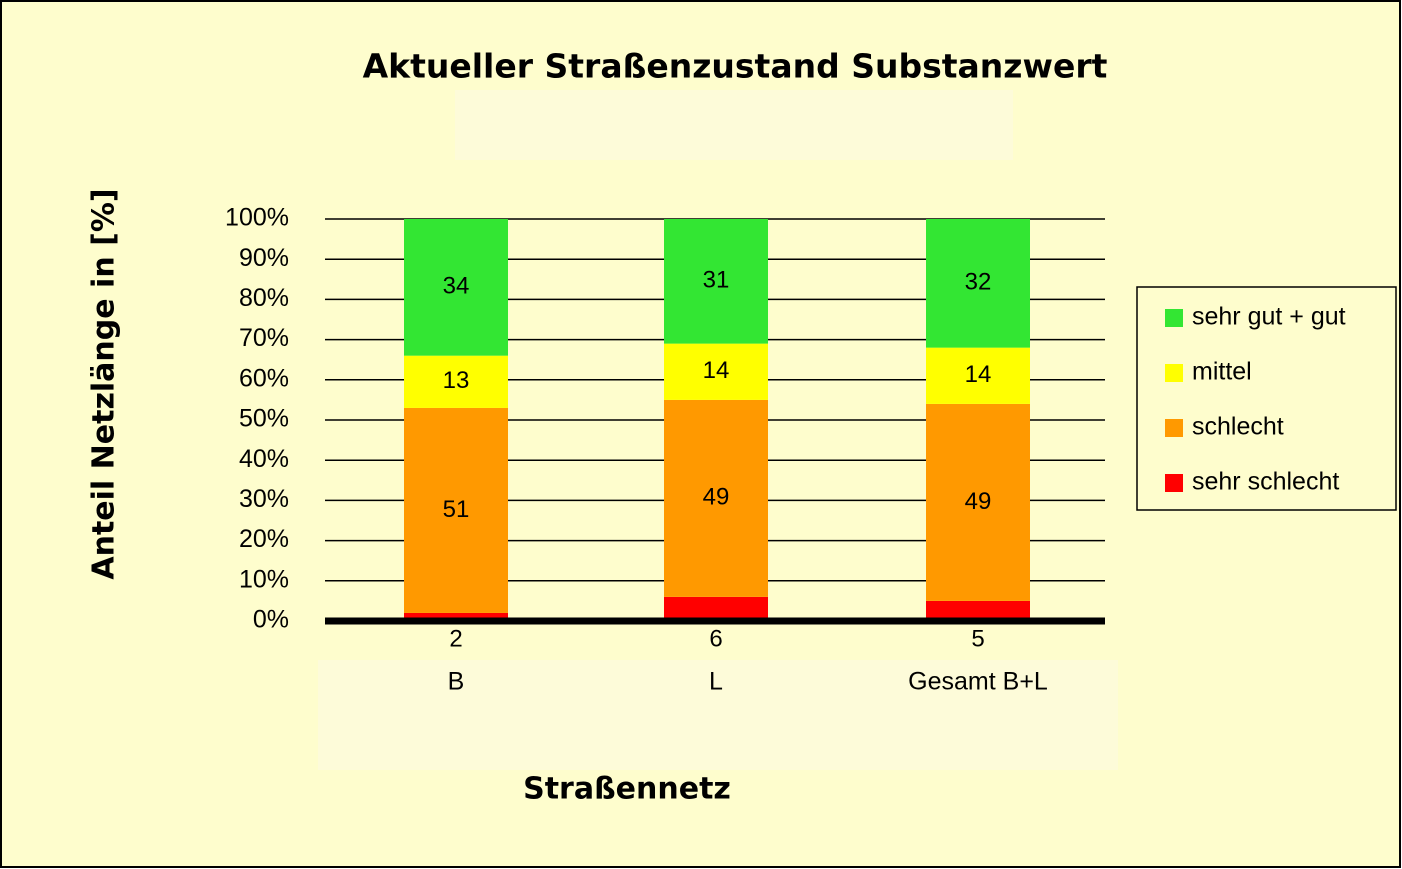  I want to click on y-tick-label: 50%, so click(264, 419).